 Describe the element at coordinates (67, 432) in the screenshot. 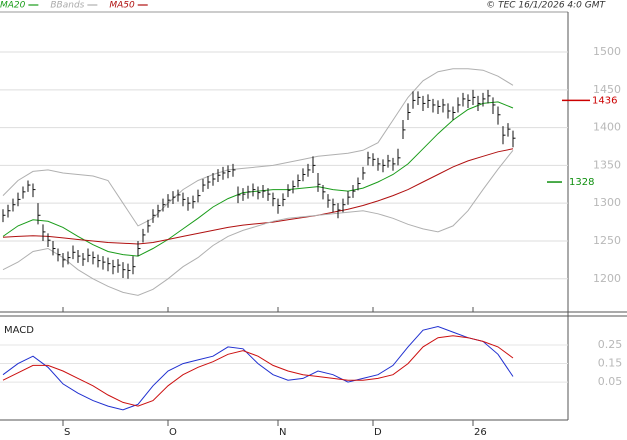

I see `x-tick-label: S` at that location.